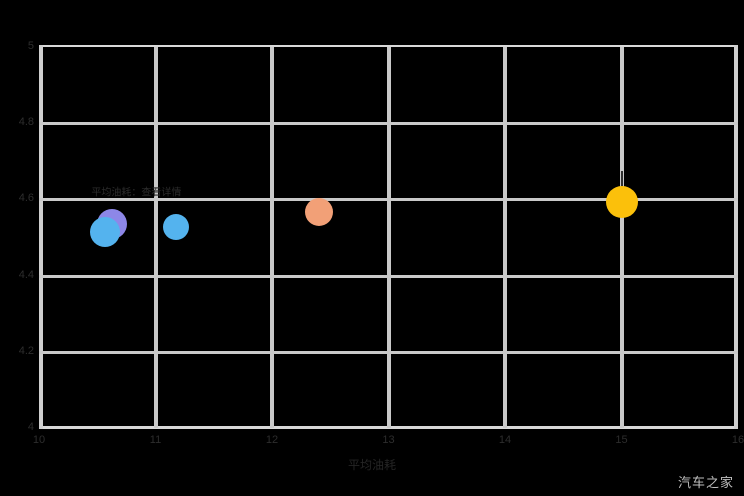 The height and width of the screenshot is (496, 744). I want to click on y-axis-line, so click(41, 237).